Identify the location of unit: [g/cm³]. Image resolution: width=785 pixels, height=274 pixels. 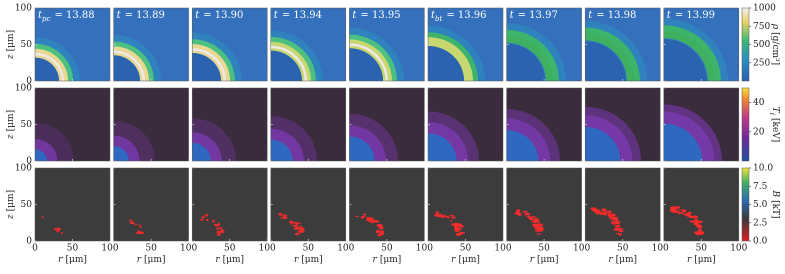
(776, 48).